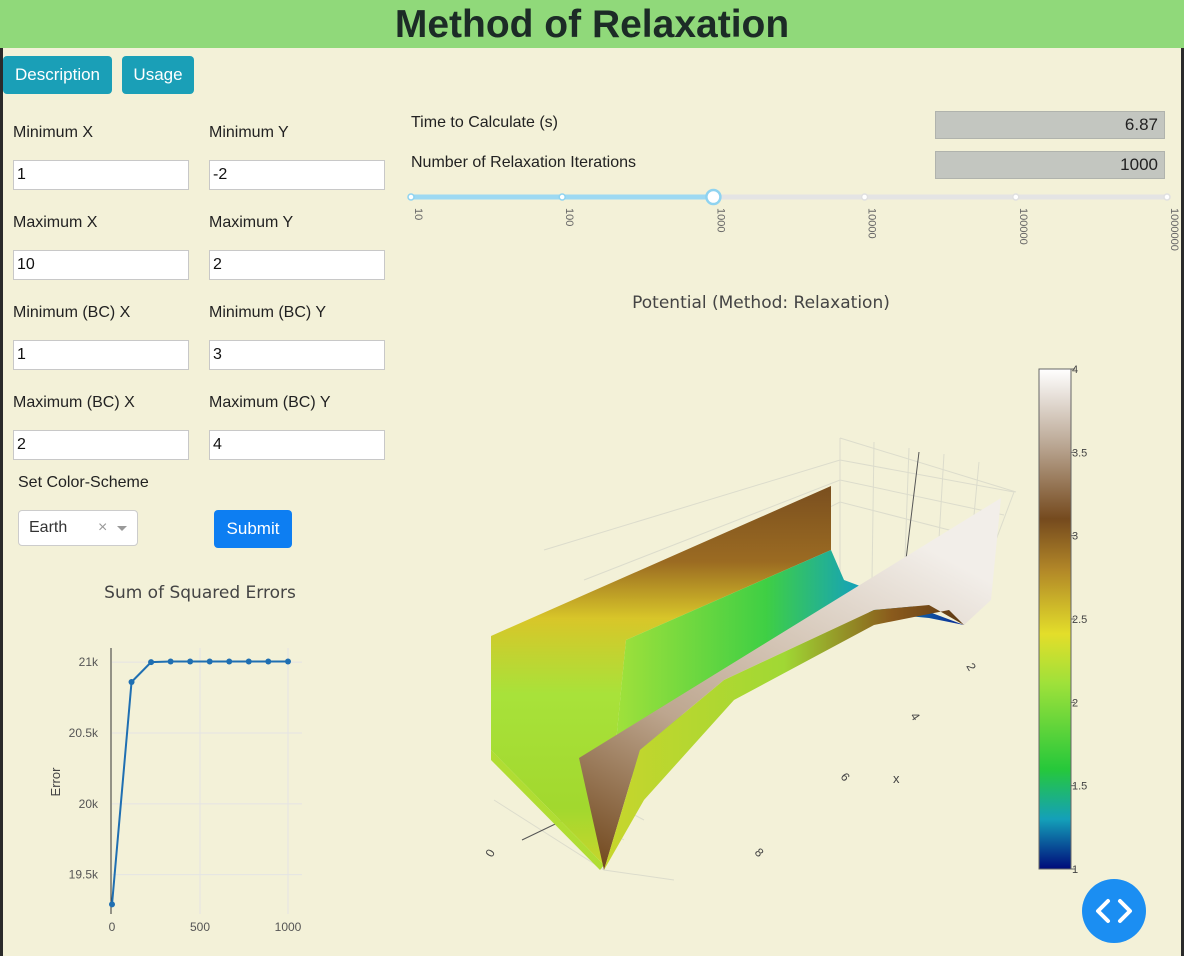 The height and width of the screenshot is (956, 1184). I want to click on submit-button: Submit, so click(253, 529).